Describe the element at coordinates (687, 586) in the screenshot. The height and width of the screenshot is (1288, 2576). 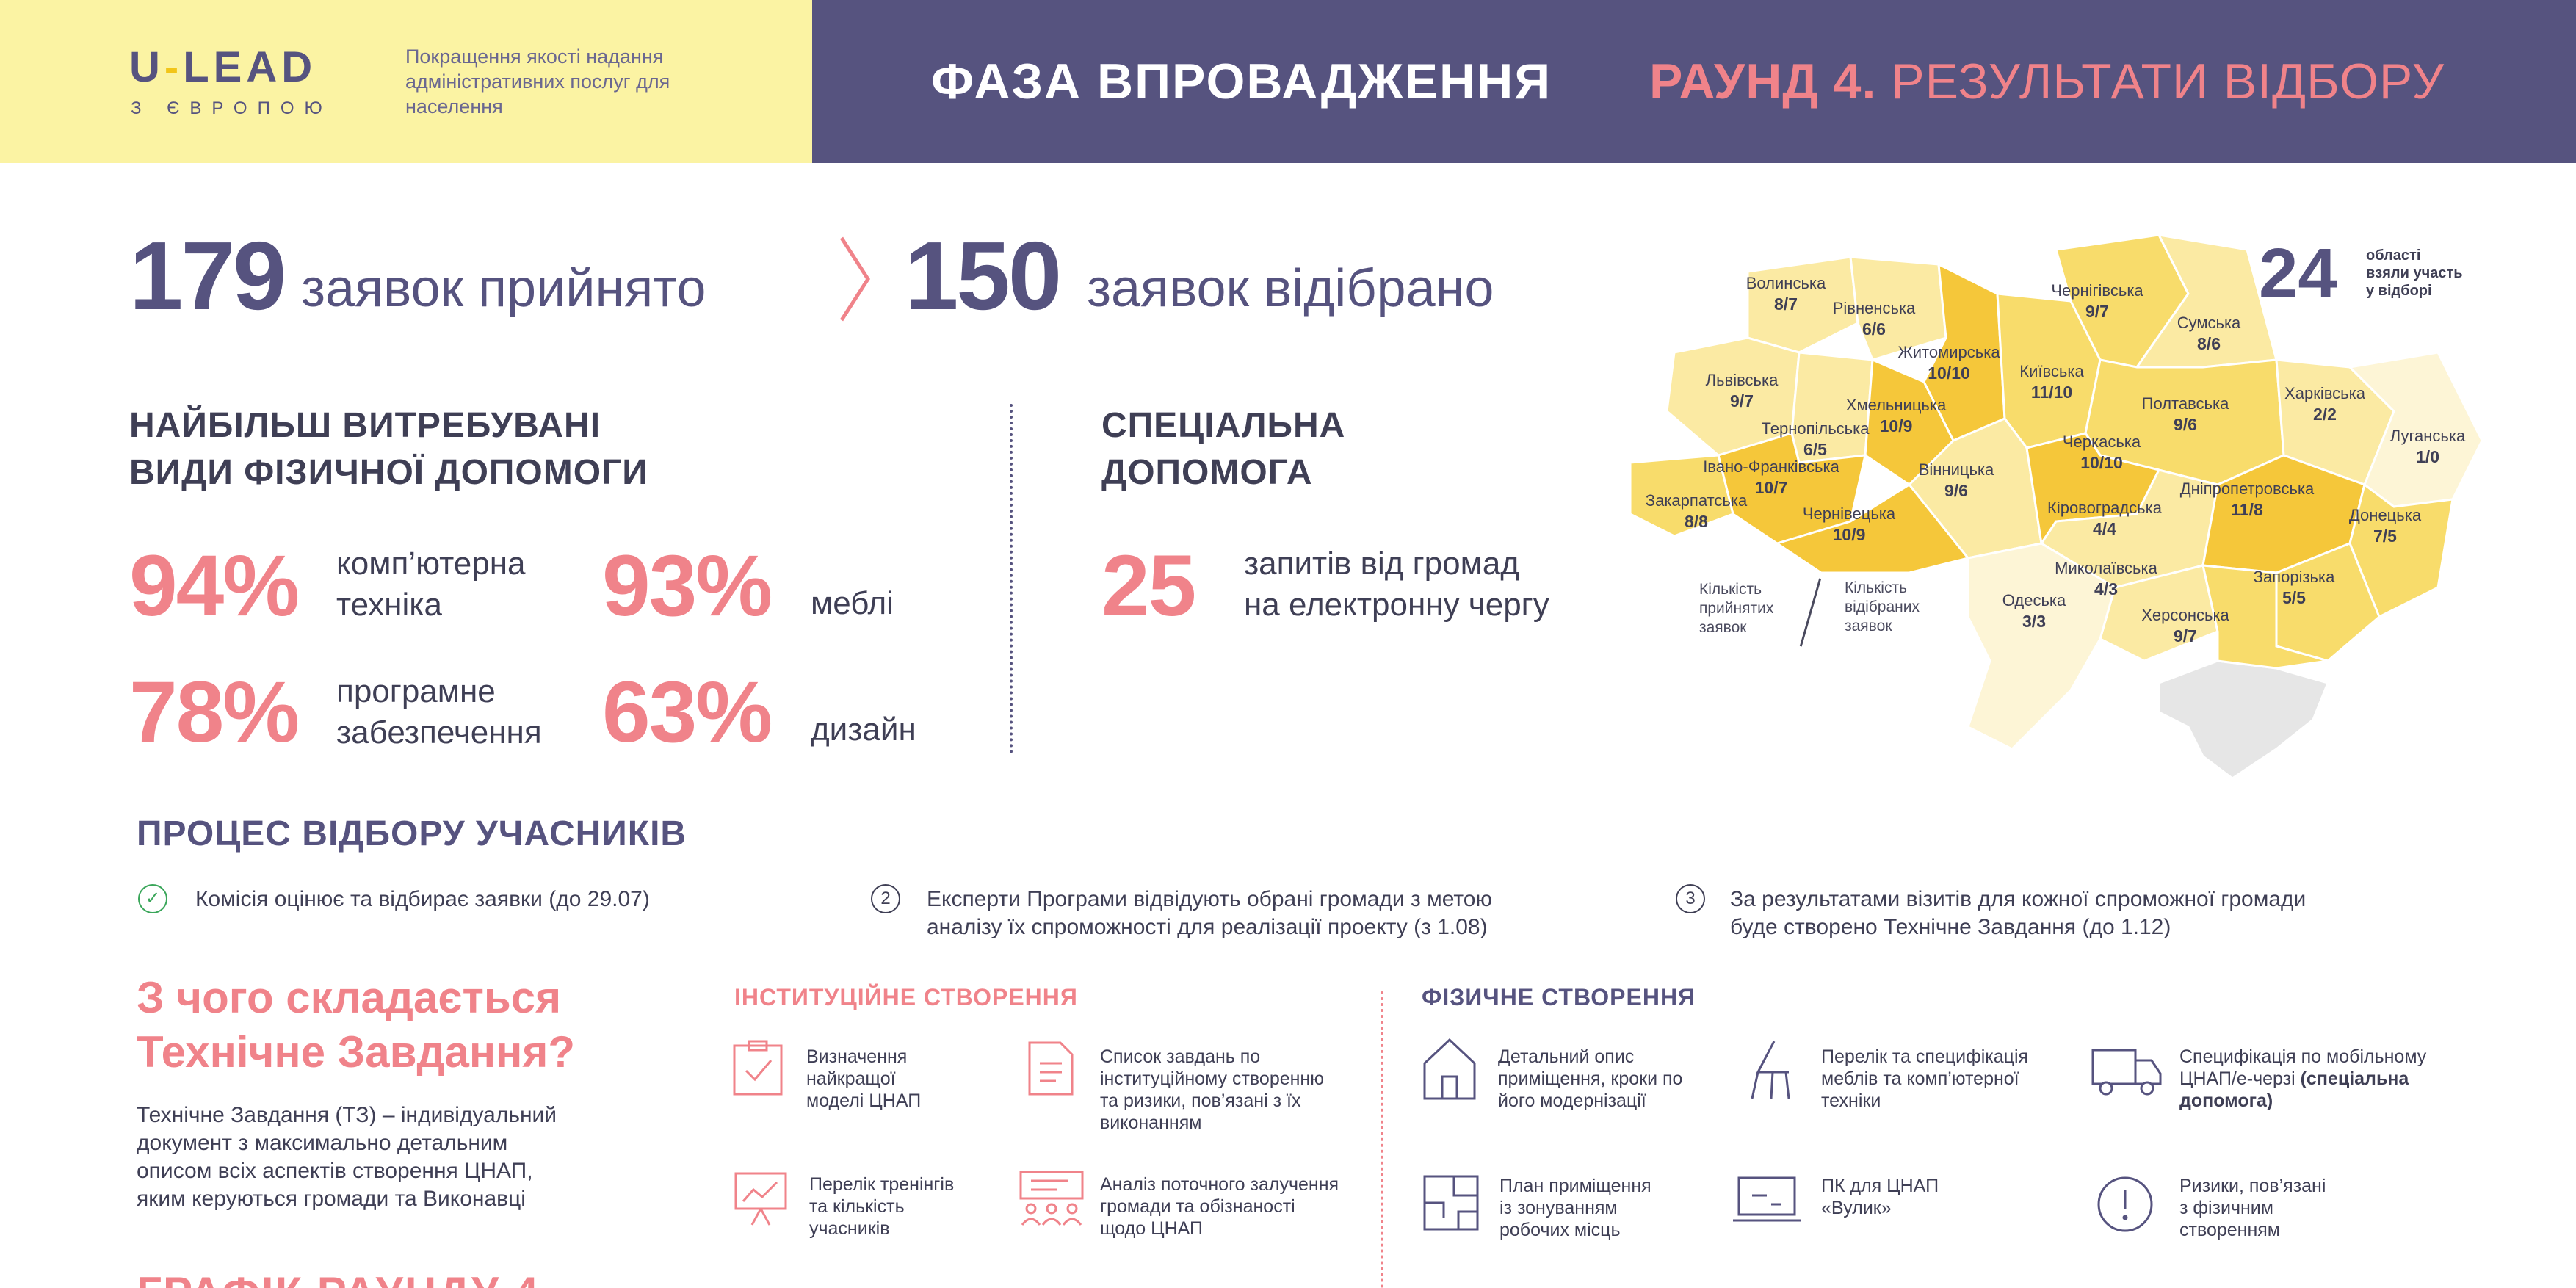
I see `pct-furniture: 93%` at that location.